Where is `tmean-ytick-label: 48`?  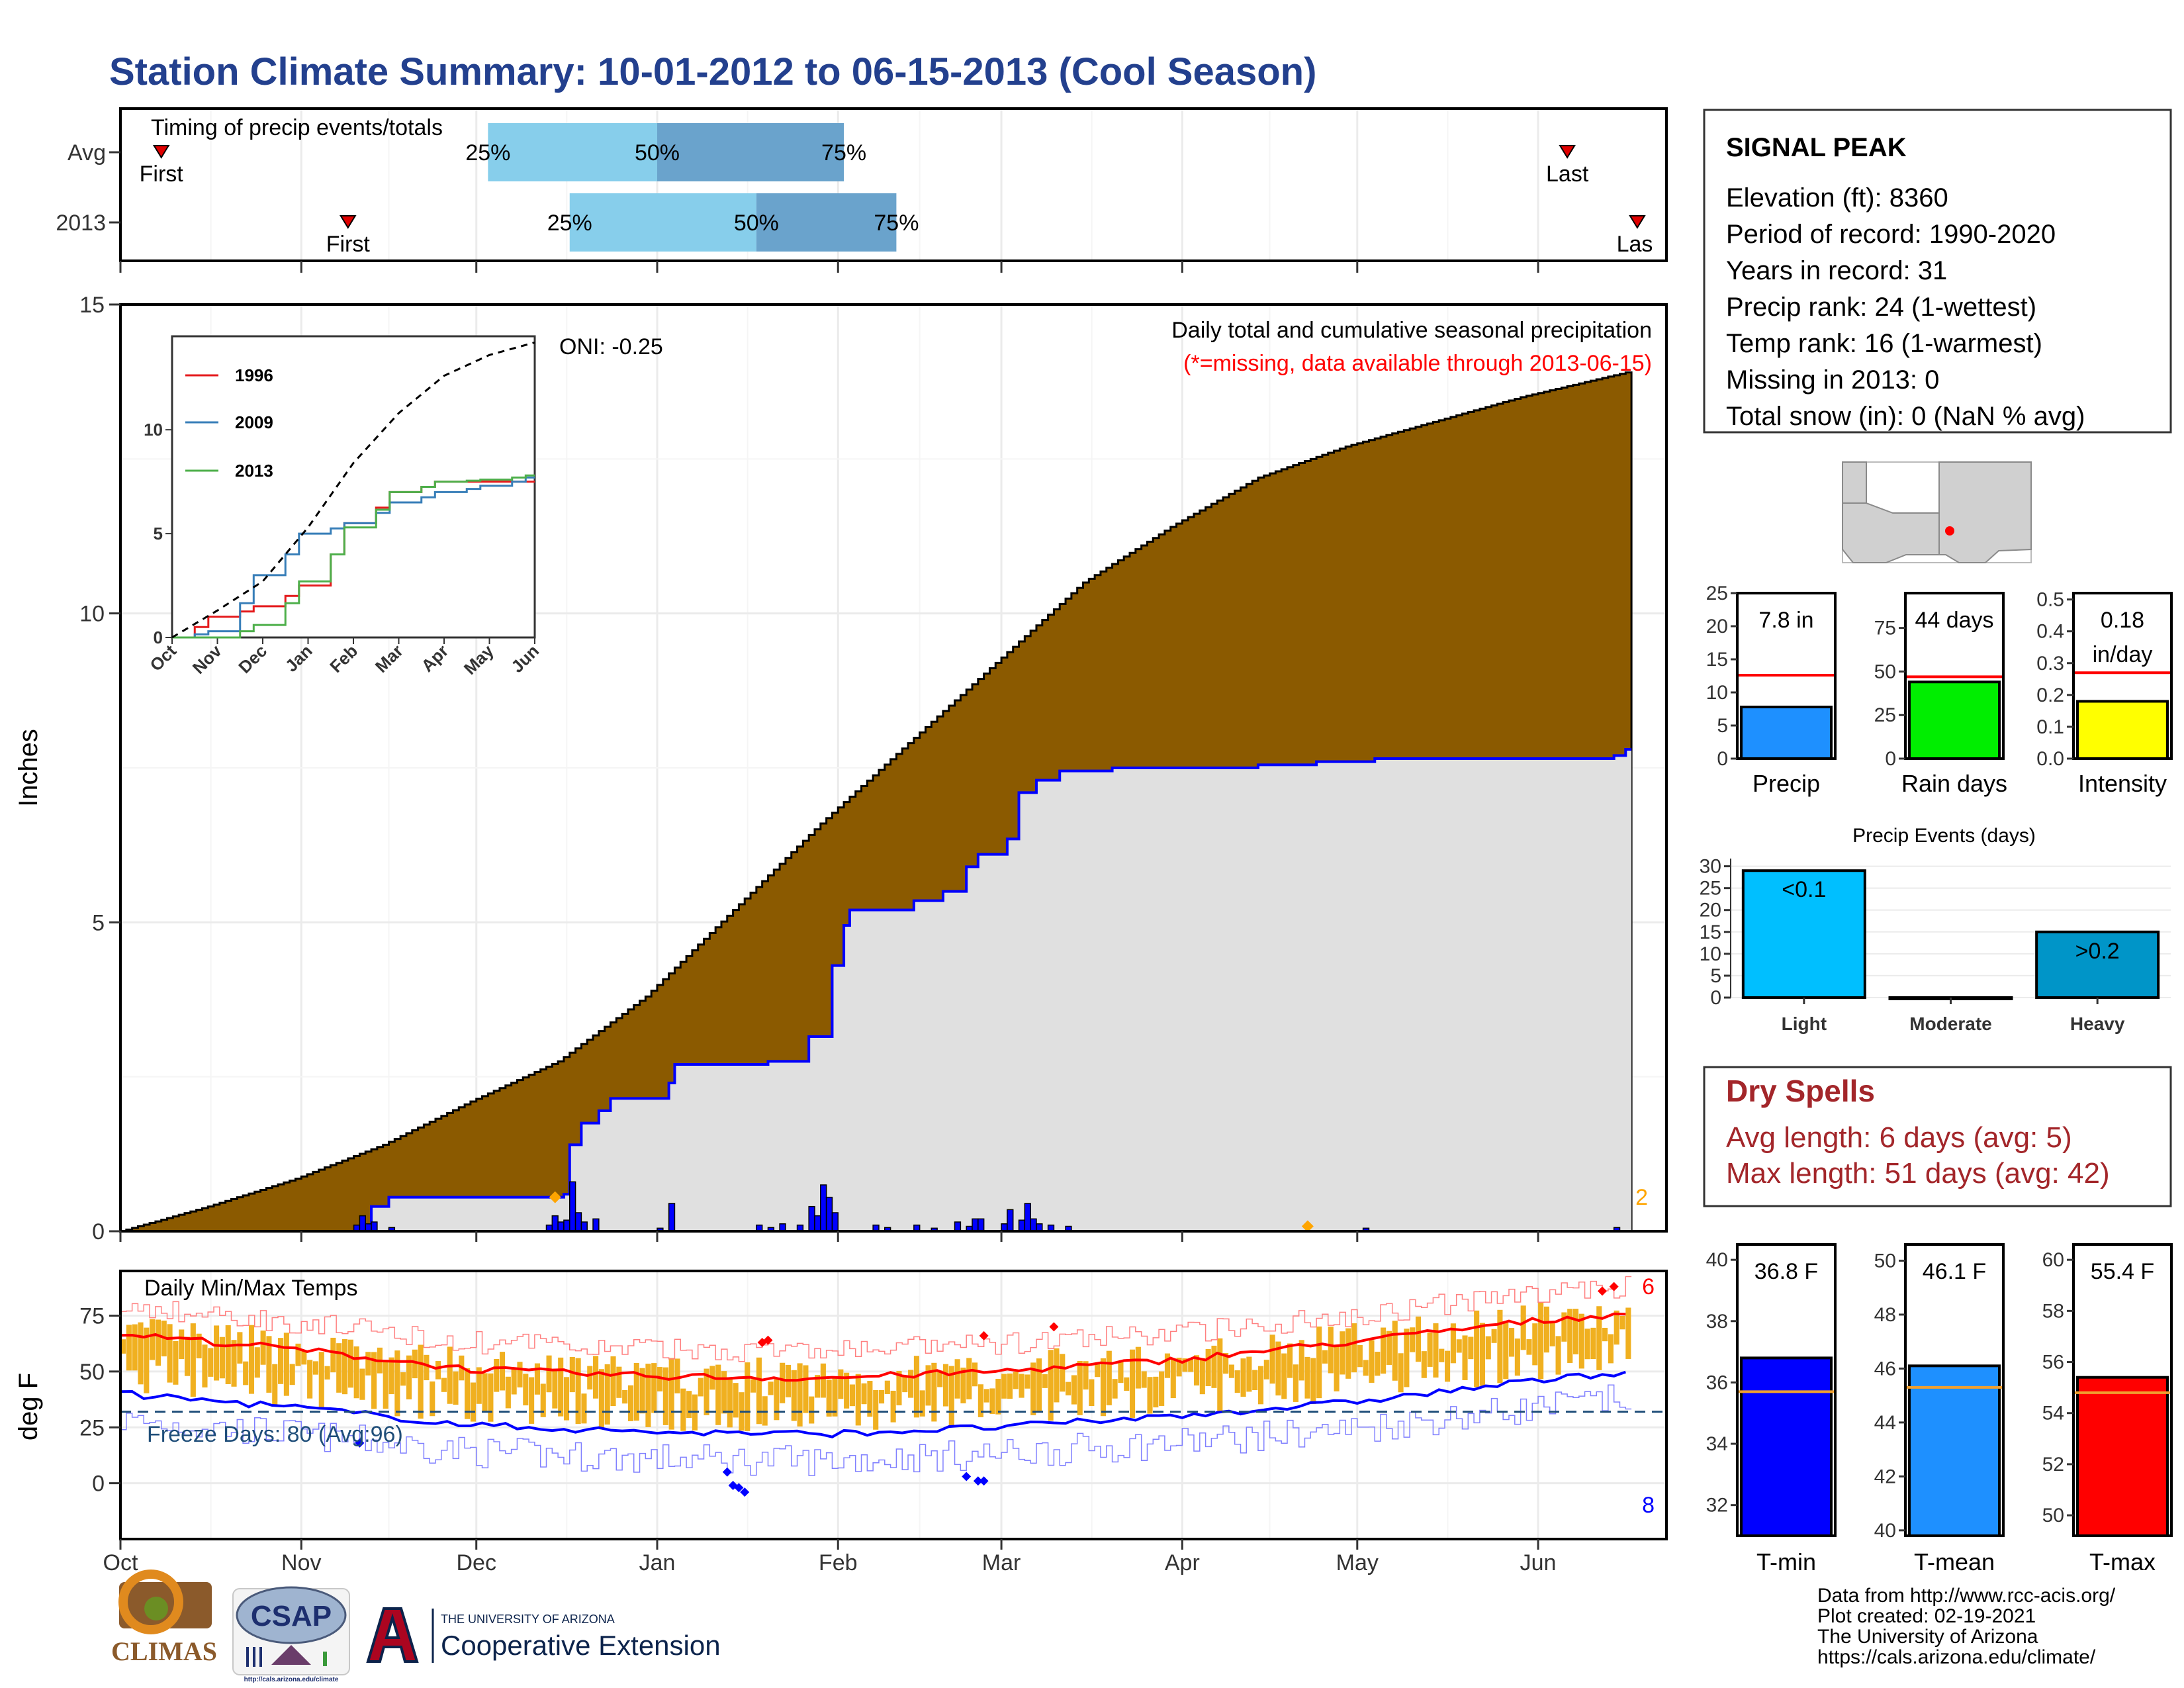
tmean-ytick-label: 48 is located at coordinates (1885, 1315).